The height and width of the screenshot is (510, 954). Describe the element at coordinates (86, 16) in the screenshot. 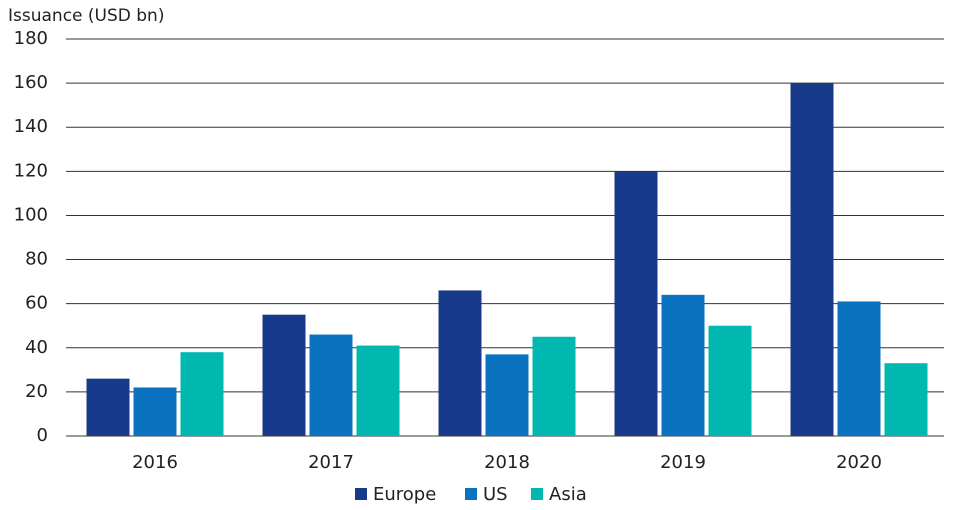

I see `y-axis-label: Issuance (USD bn)` at that location.